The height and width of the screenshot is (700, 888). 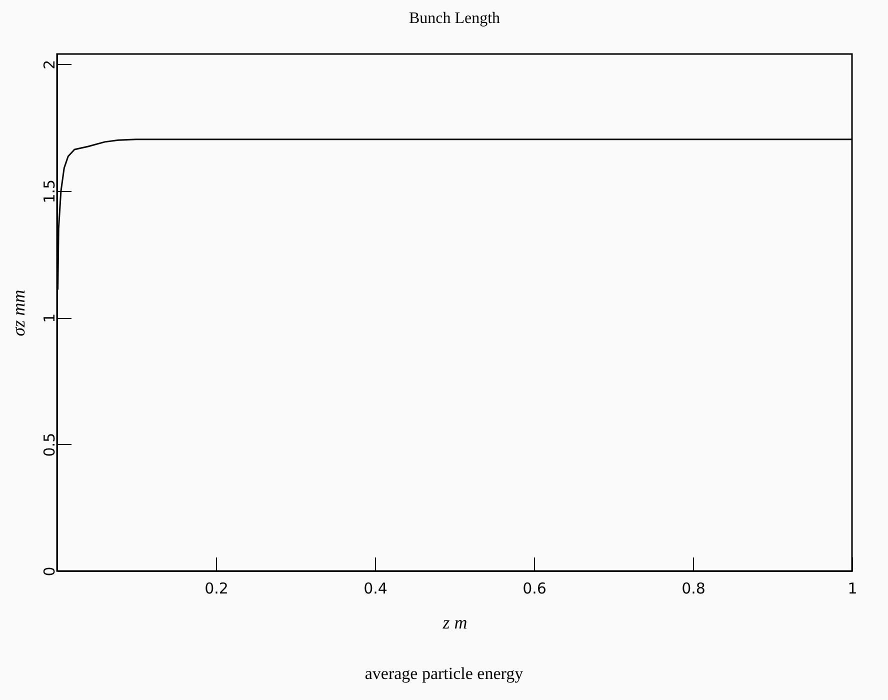 What do you see at coordinates (49, 444) in the screenshot?
I see `y-tick-label: 0.5` at bounding box center [49, 444].